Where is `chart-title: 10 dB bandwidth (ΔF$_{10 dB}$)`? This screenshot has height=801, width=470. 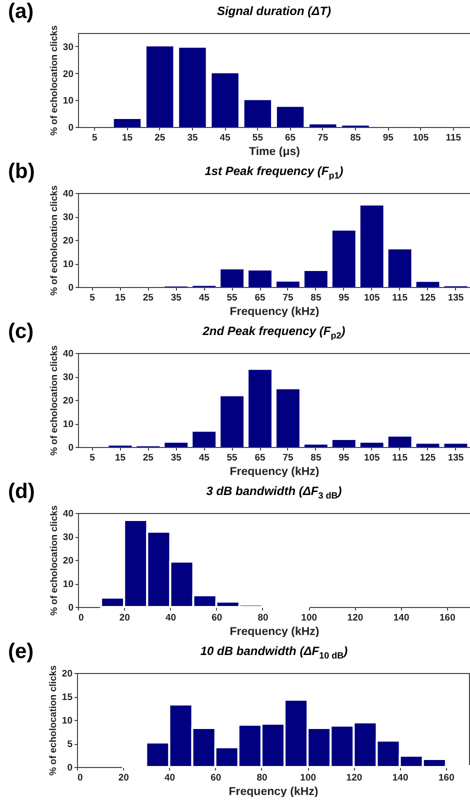
chart-title: 10 dB bandwidth (ΔF$_{10 dB}$) is located at coordinates (274, 652).